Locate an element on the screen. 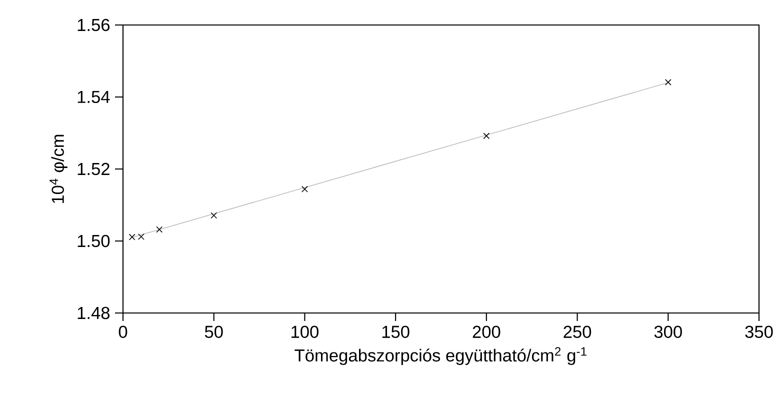 This screenshot has width=775, height=400. y-tick-label: 1.48 is located at coordinates (94, 313).